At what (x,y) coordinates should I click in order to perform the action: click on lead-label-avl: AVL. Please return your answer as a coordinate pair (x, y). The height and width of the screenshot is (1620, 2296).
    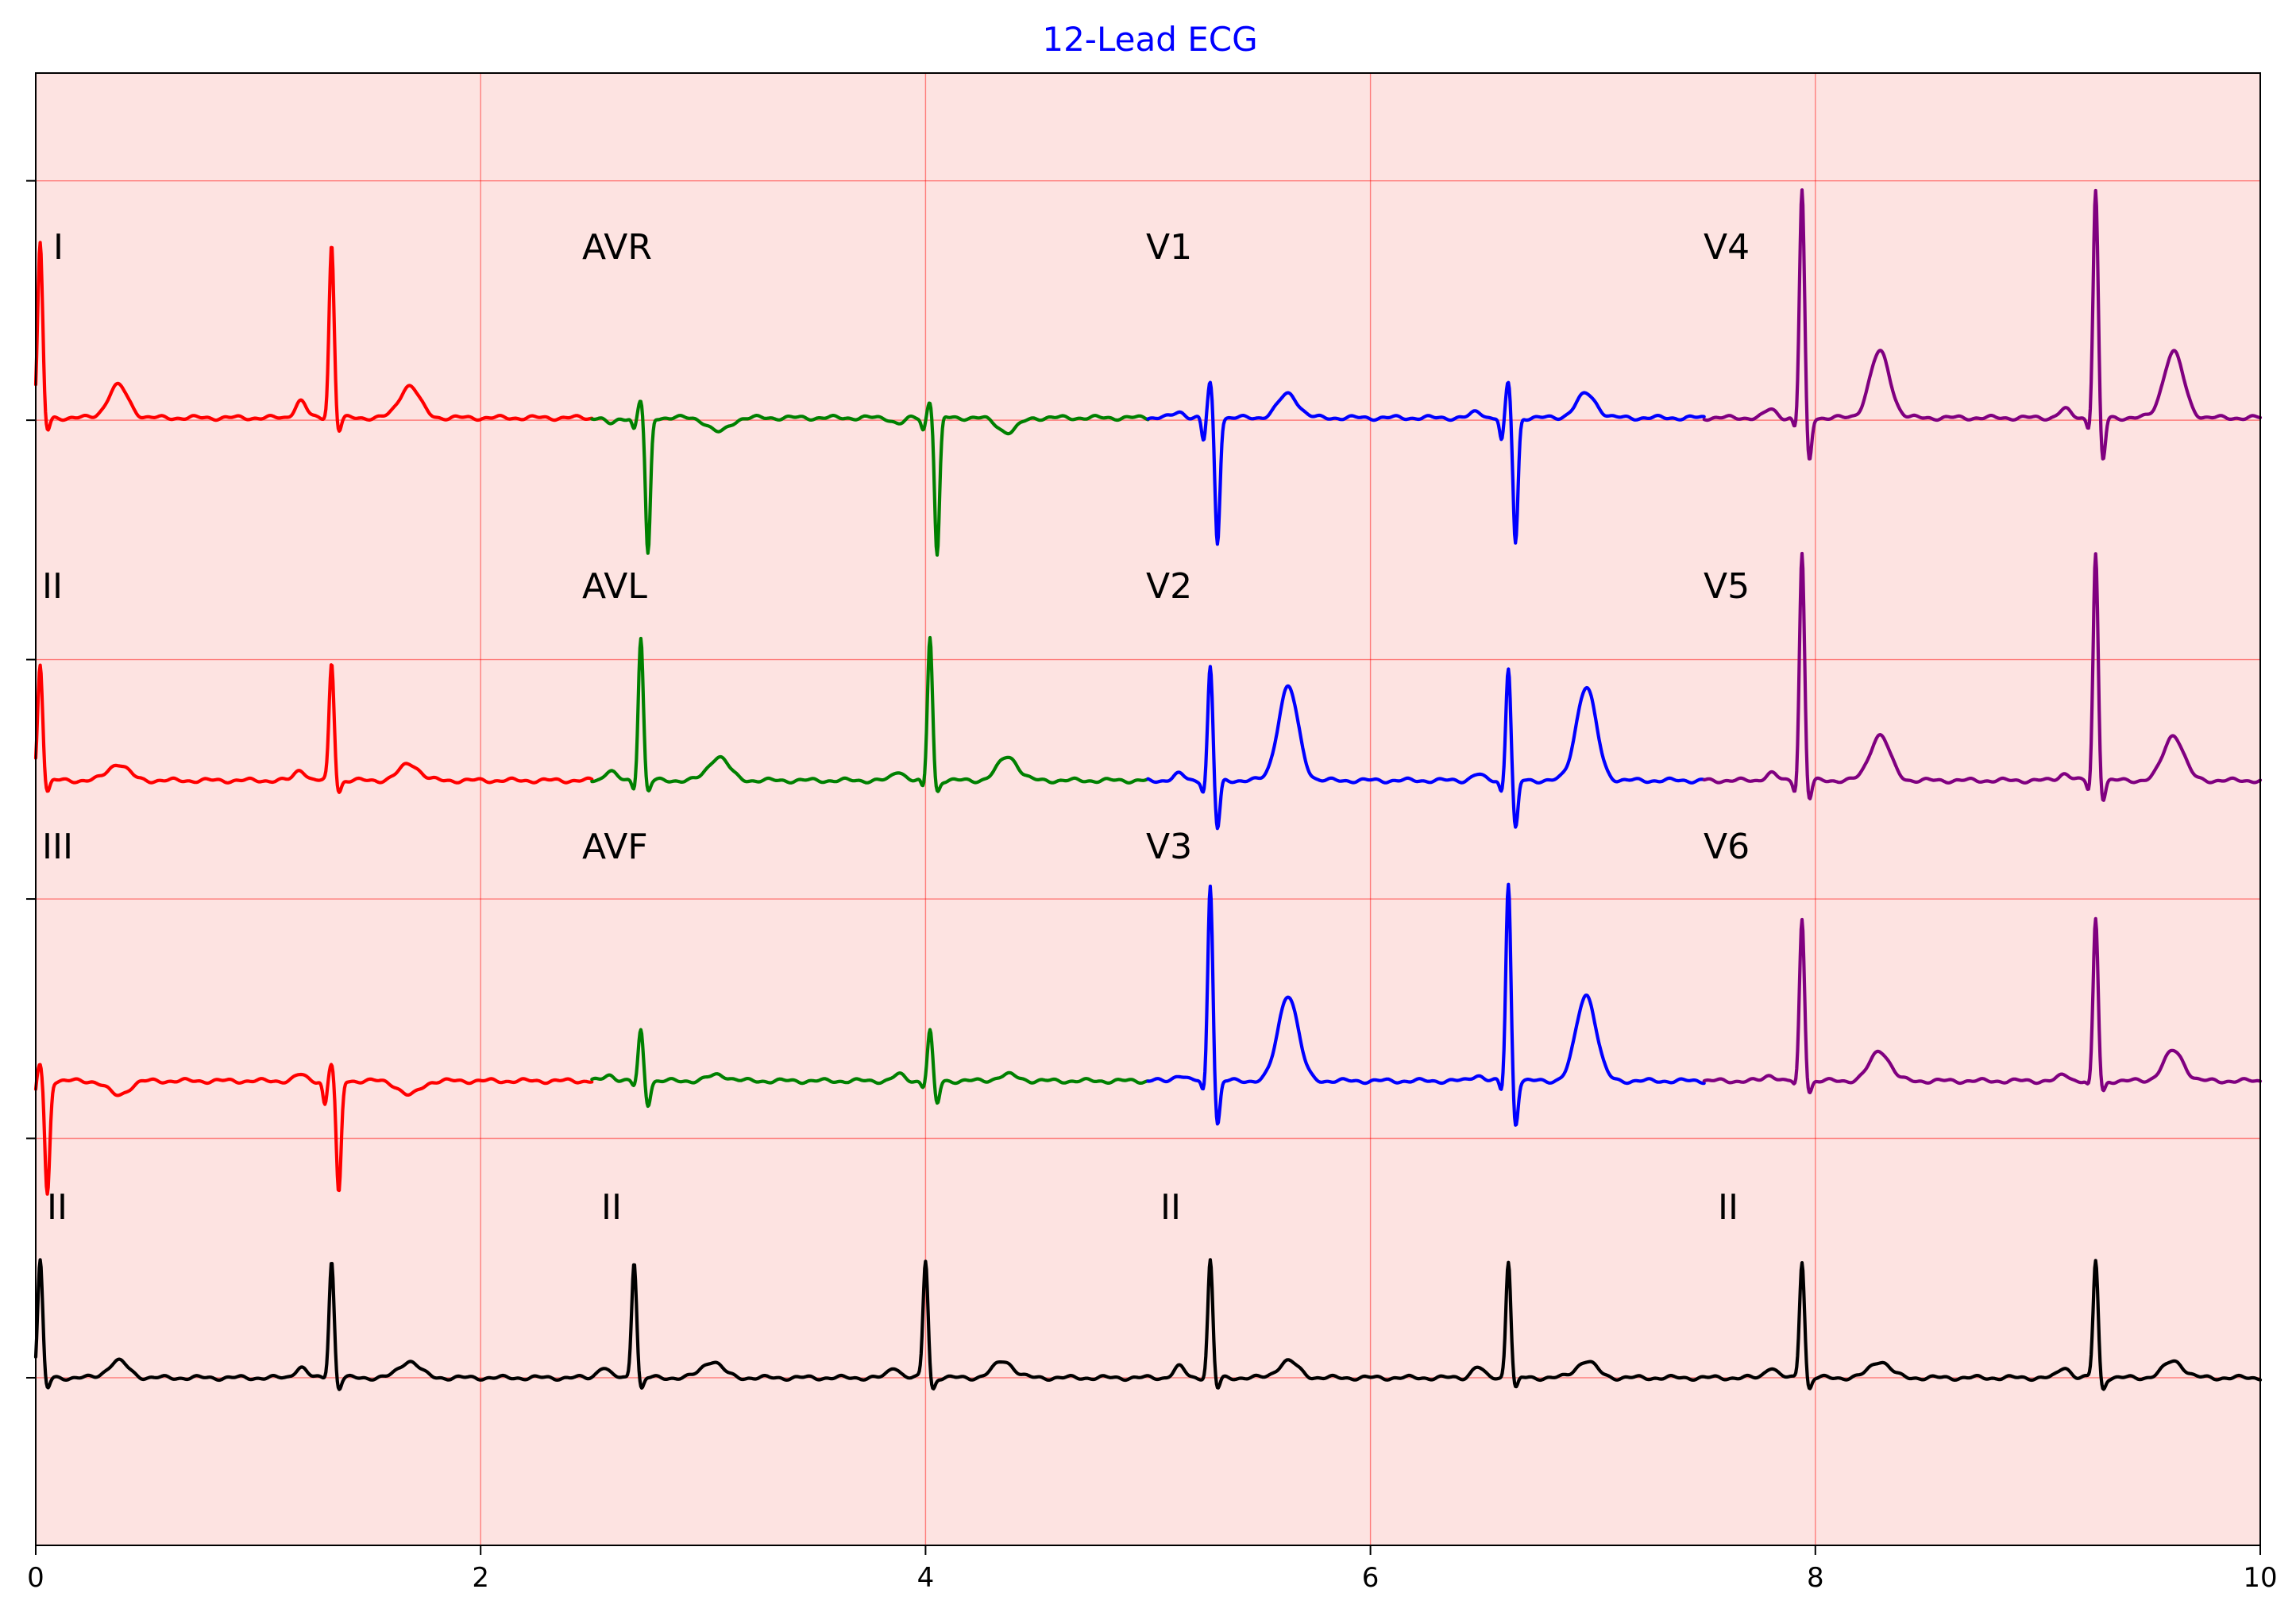
    Looking at the image, I should click on (614, 586).